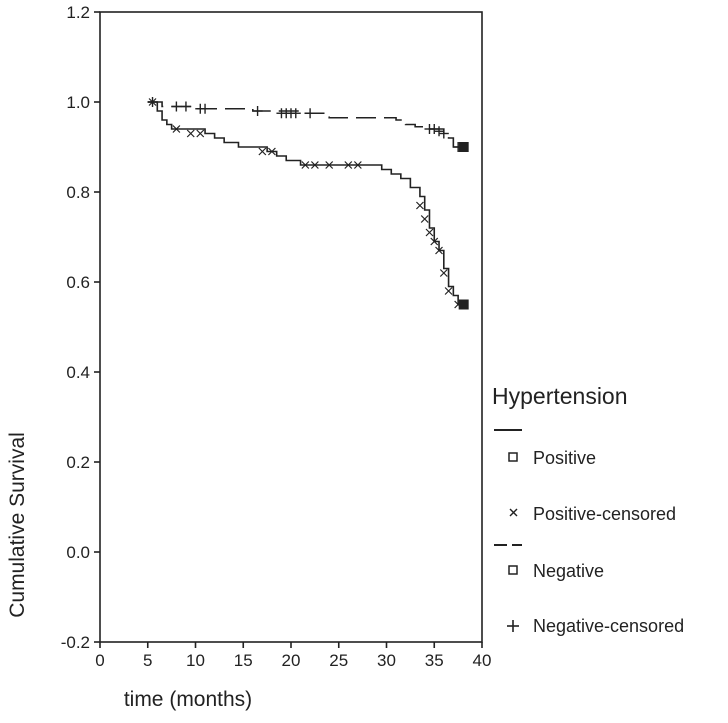 The width and height of the screenshot is (728, 723). I want to click on x-tick-label: 35, so click(434, 660).